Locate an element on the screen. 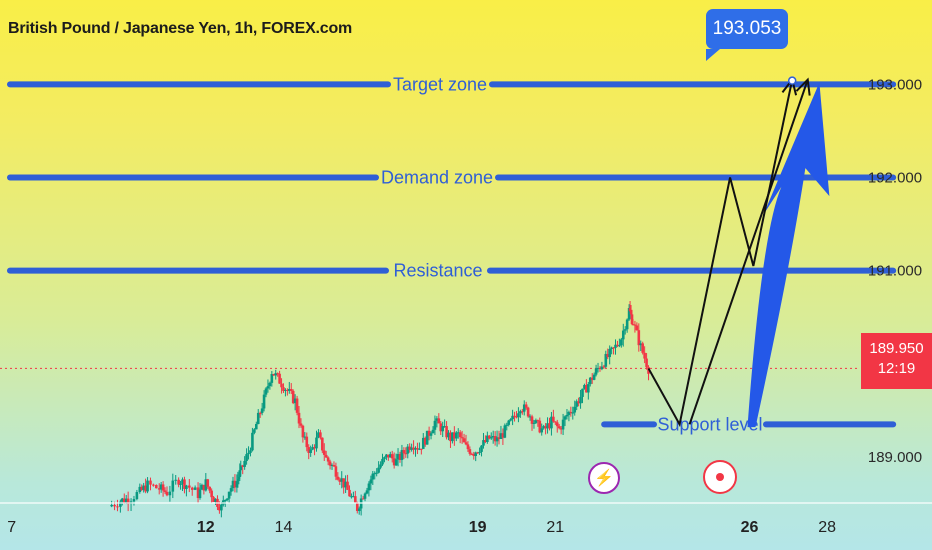 This screenshot has width=932, height=550. y-tick-label: 192.000 is located at coordinates (895, 177).